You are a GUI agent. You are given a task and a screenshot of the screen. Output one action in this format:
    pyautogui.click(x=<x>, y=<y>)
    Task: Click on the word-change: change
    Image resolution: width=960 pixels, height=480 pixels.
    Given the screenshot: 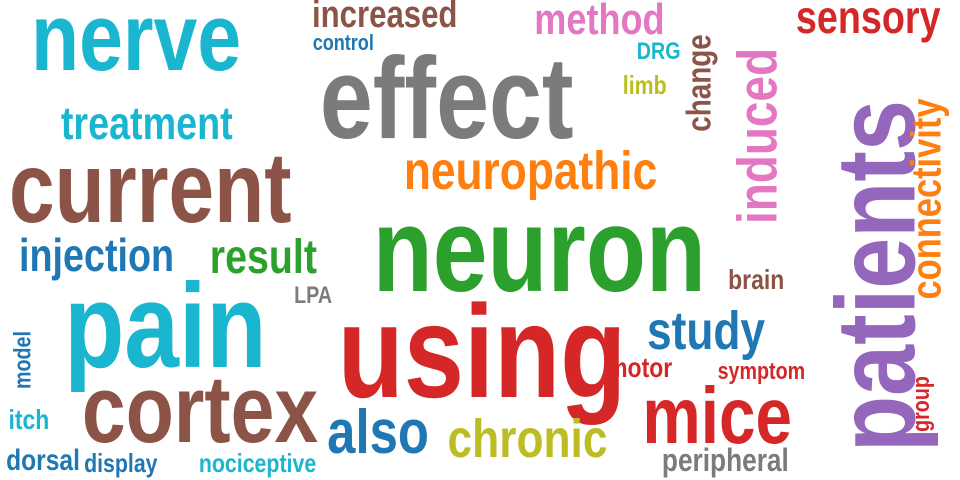 What is the action you would take?
    pyautogui.click(x=699, y=83)
    